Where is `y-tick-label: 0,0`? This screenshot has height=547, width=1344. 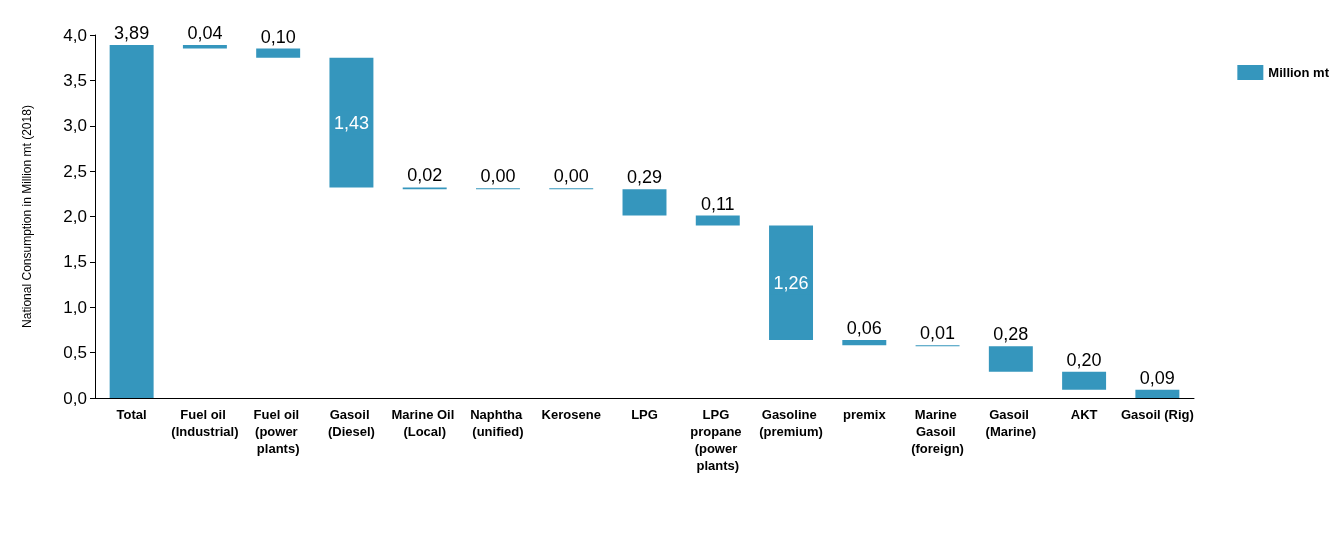
y-tick-label: 0,0 is located at coordinates (75, 398).